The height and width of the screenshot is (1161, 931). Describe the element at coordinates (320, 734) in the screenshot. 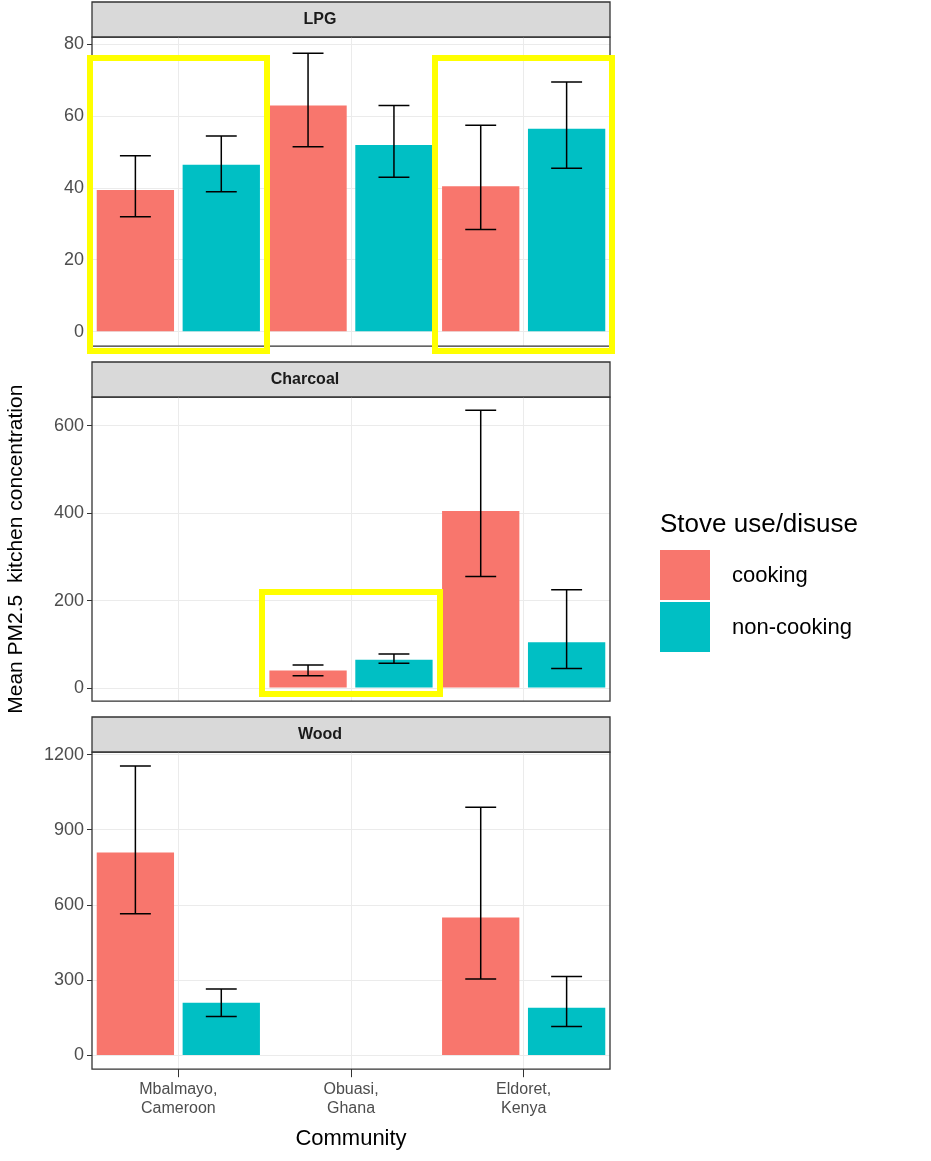

I see `chart-title: Wood` at that location.